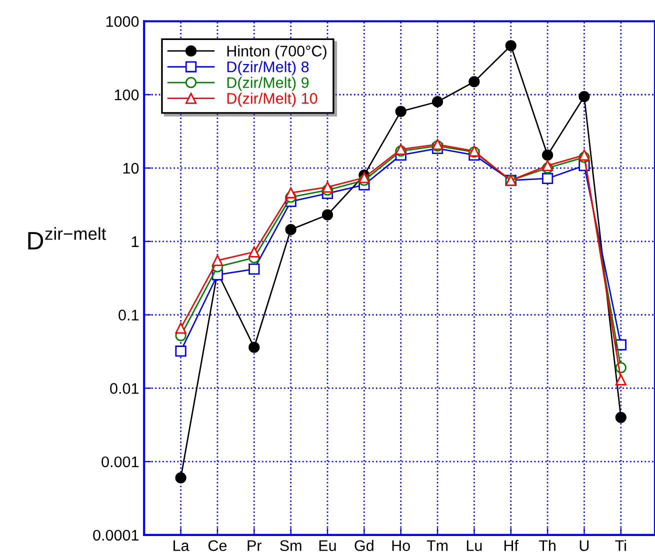 This screenshot has height=559, width=655. Describe the element at coordinates (291, 546) in the screenshot. I see `x-tick-label: Sm` at that location.